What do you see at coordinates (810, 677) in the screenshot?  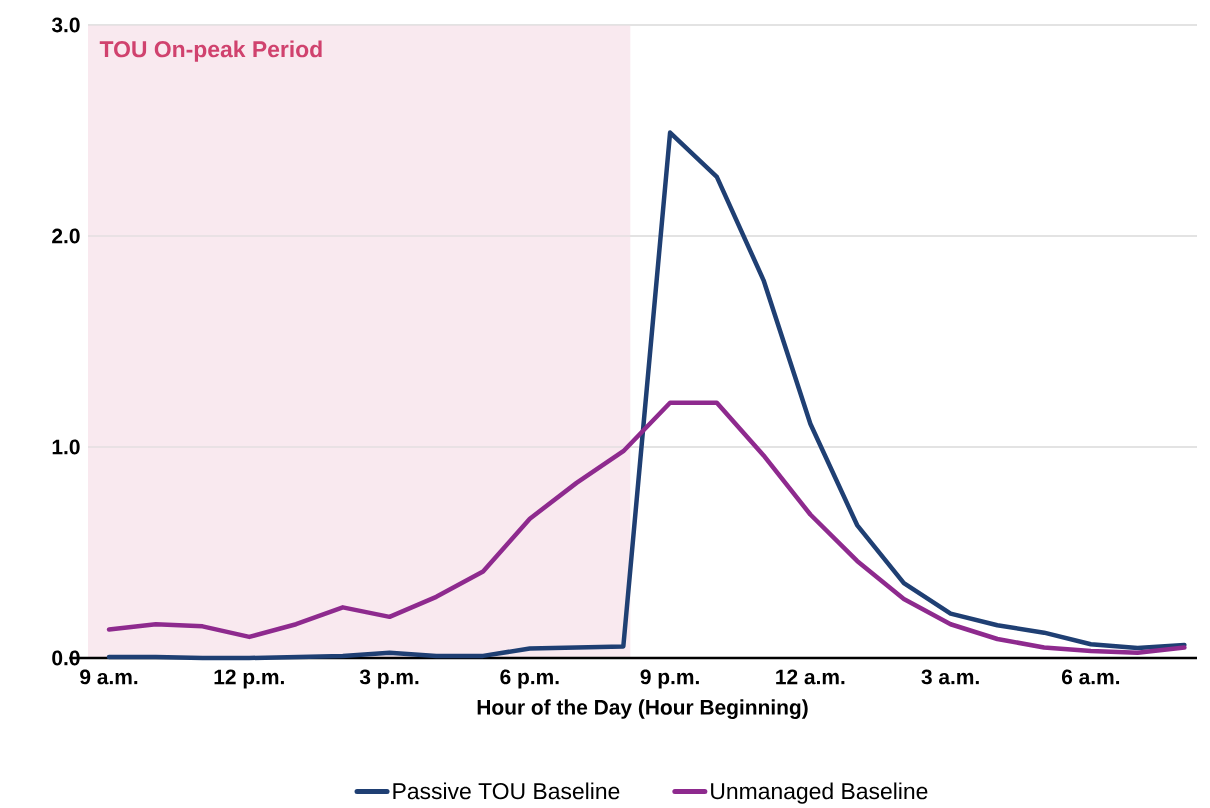 I see `x-tick-label: 12 a.m.` at bounding box center [810, 677].